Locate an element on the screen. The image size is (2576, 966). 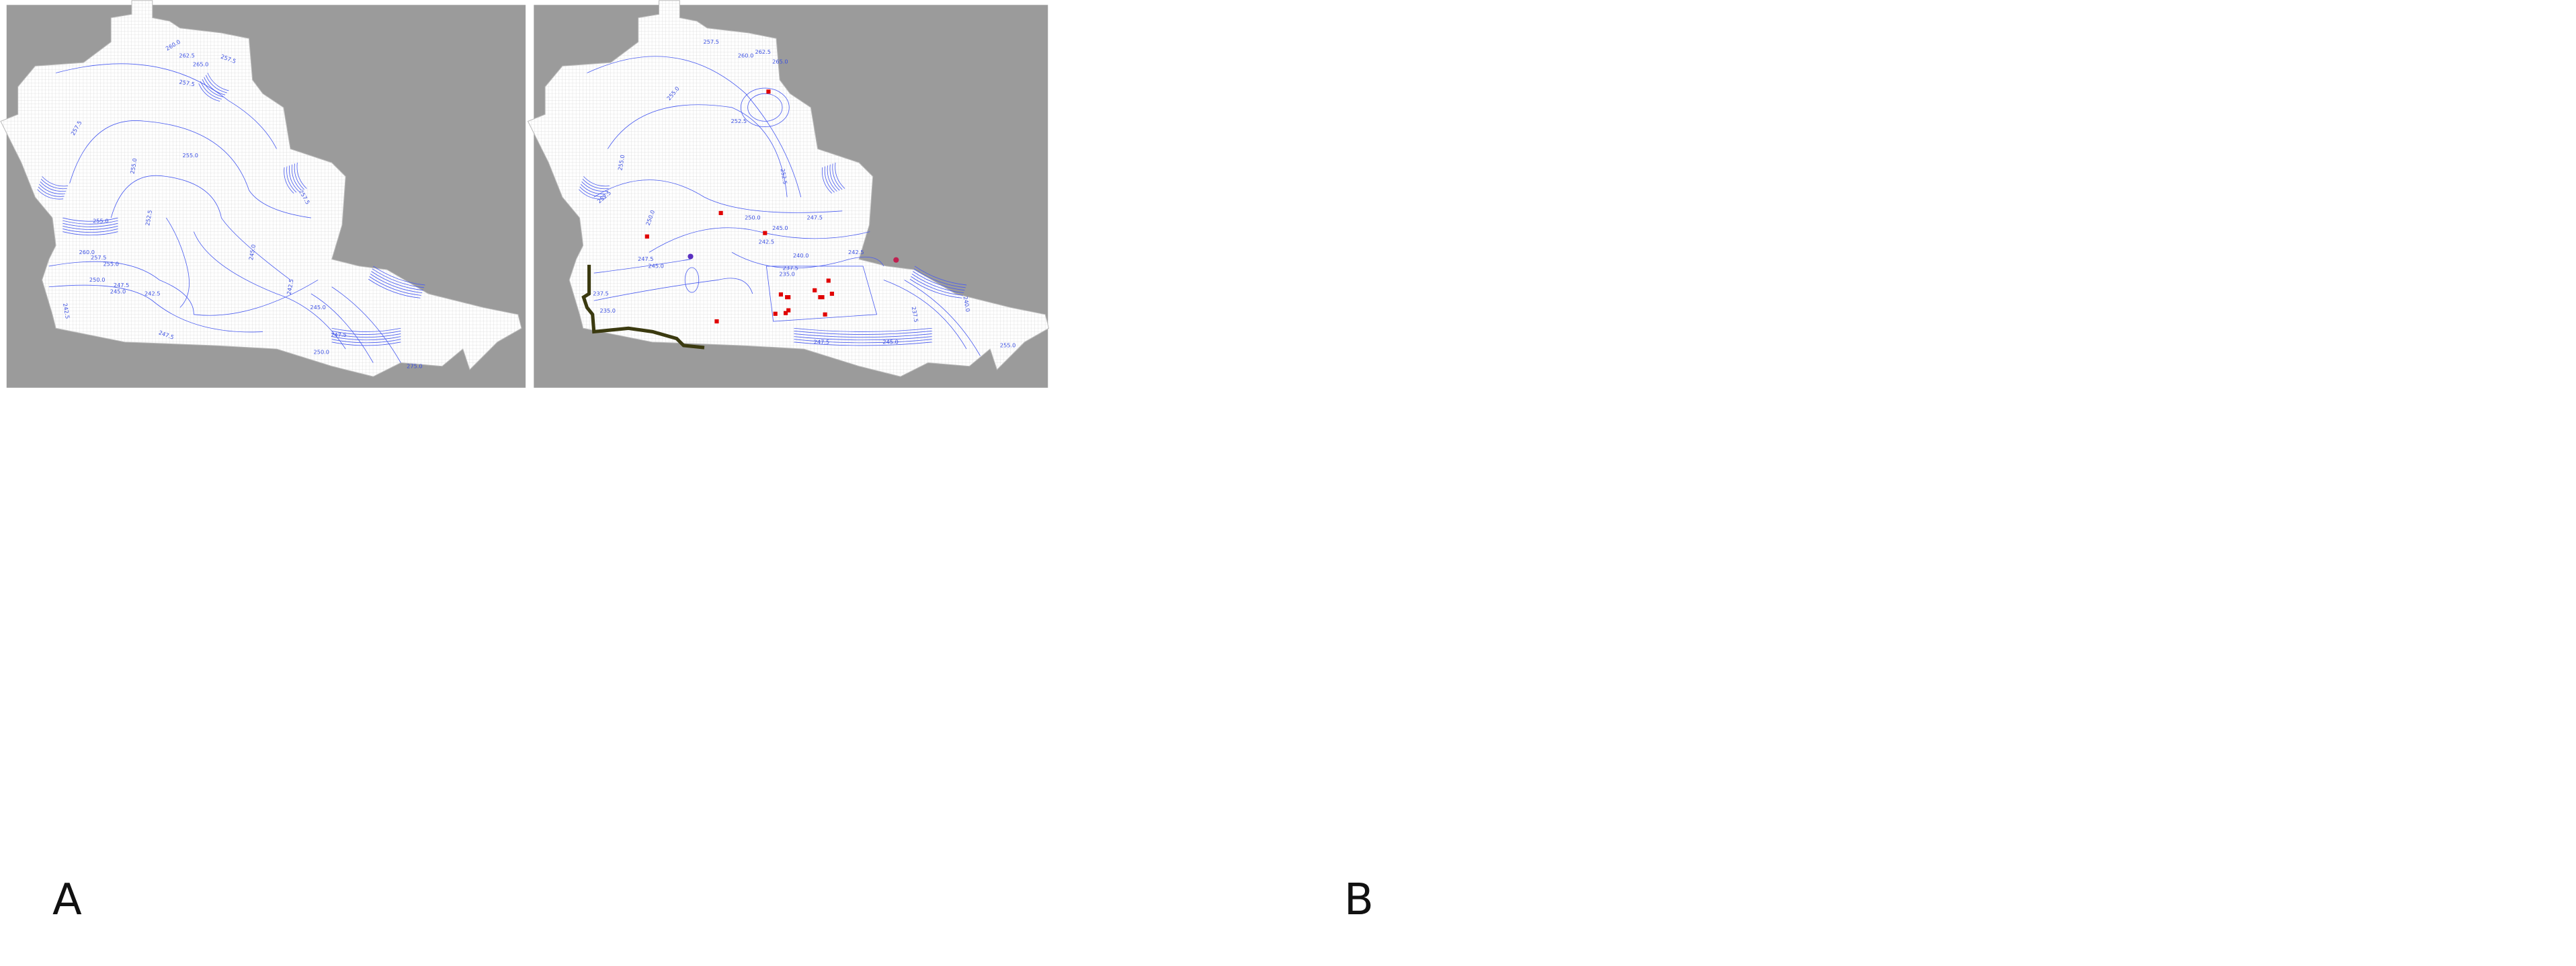
panel-a is located at coordinates (263, 194).